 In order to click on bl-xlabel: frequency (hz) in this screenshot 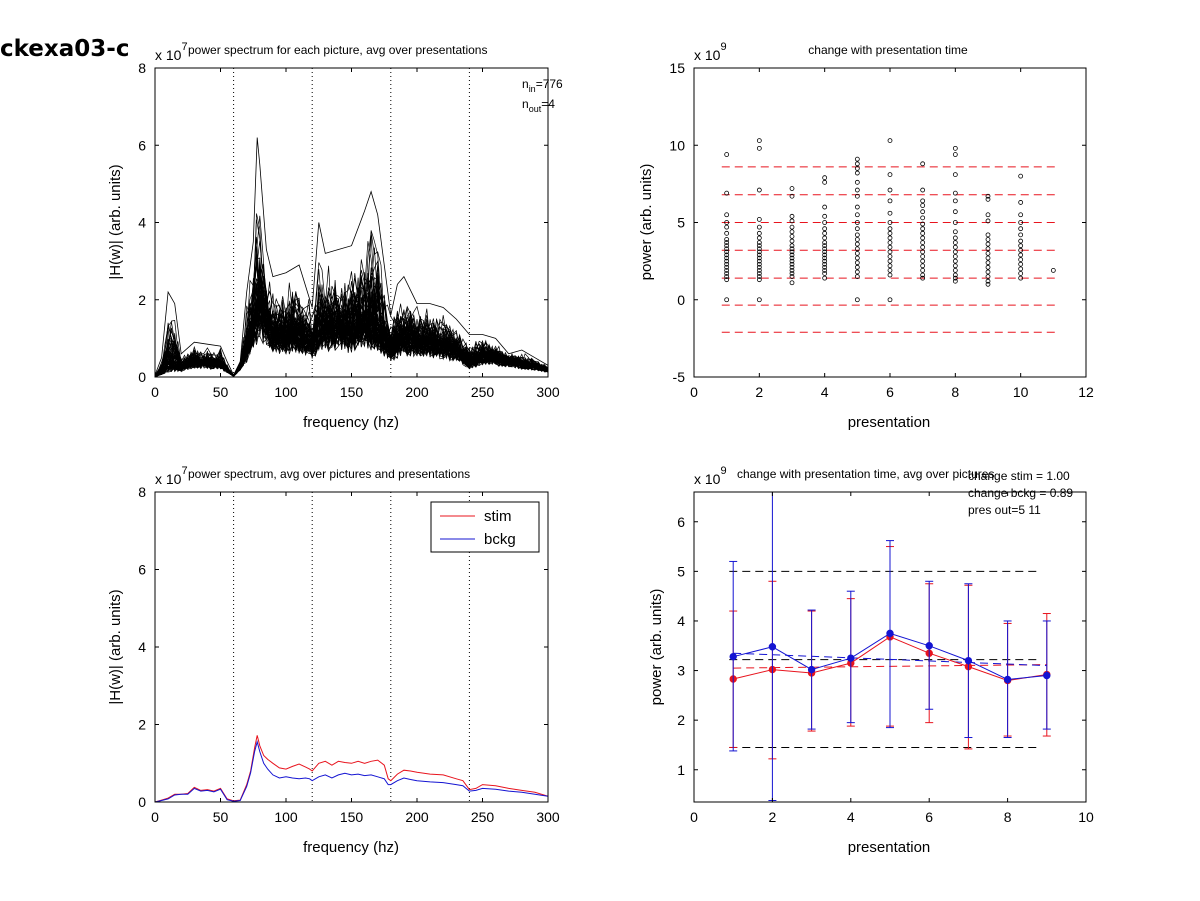, I will do `click(351, 847)`.